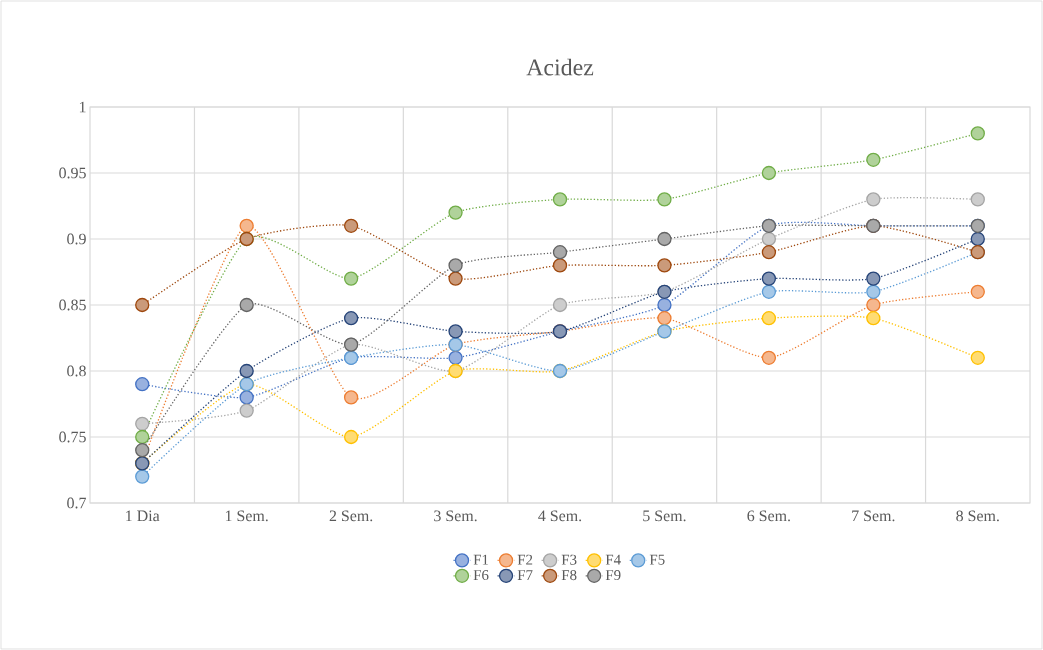  What do you see at coordinates (525, 575) in the screenshot?
I see `legend-label: F7` at bounding box center [525, 575].